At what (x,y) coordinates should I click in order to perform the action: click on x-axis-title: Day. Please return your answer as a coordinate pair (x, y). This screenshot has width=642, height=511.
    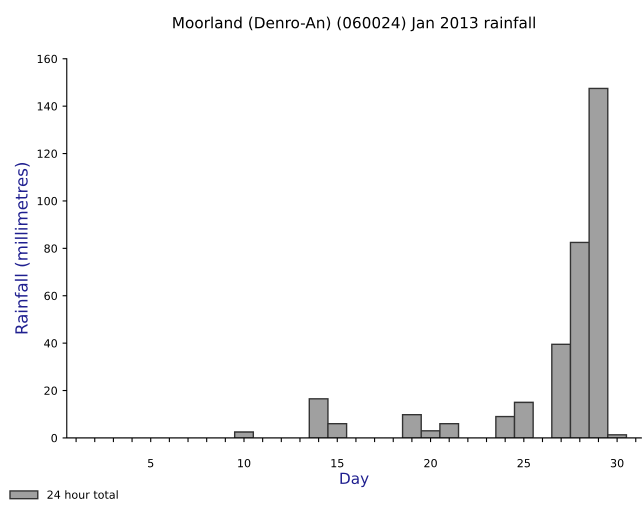
    Looking at the image, I should click on (354, 480).